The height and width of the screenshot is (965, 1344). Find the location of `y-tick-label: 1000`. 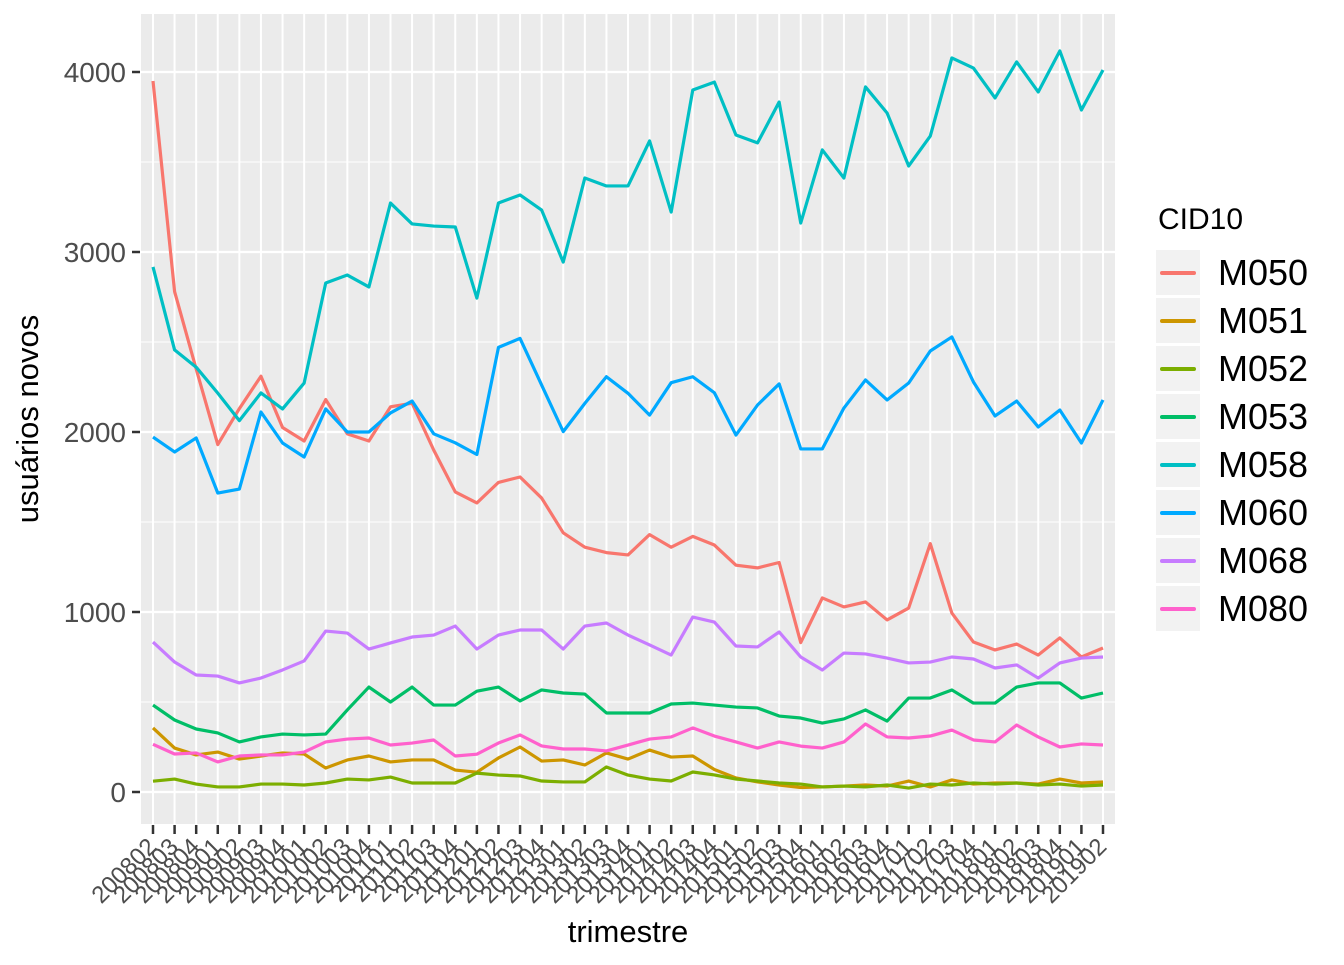

y-tick-label: 1000 is located at coordinates (95, 612).